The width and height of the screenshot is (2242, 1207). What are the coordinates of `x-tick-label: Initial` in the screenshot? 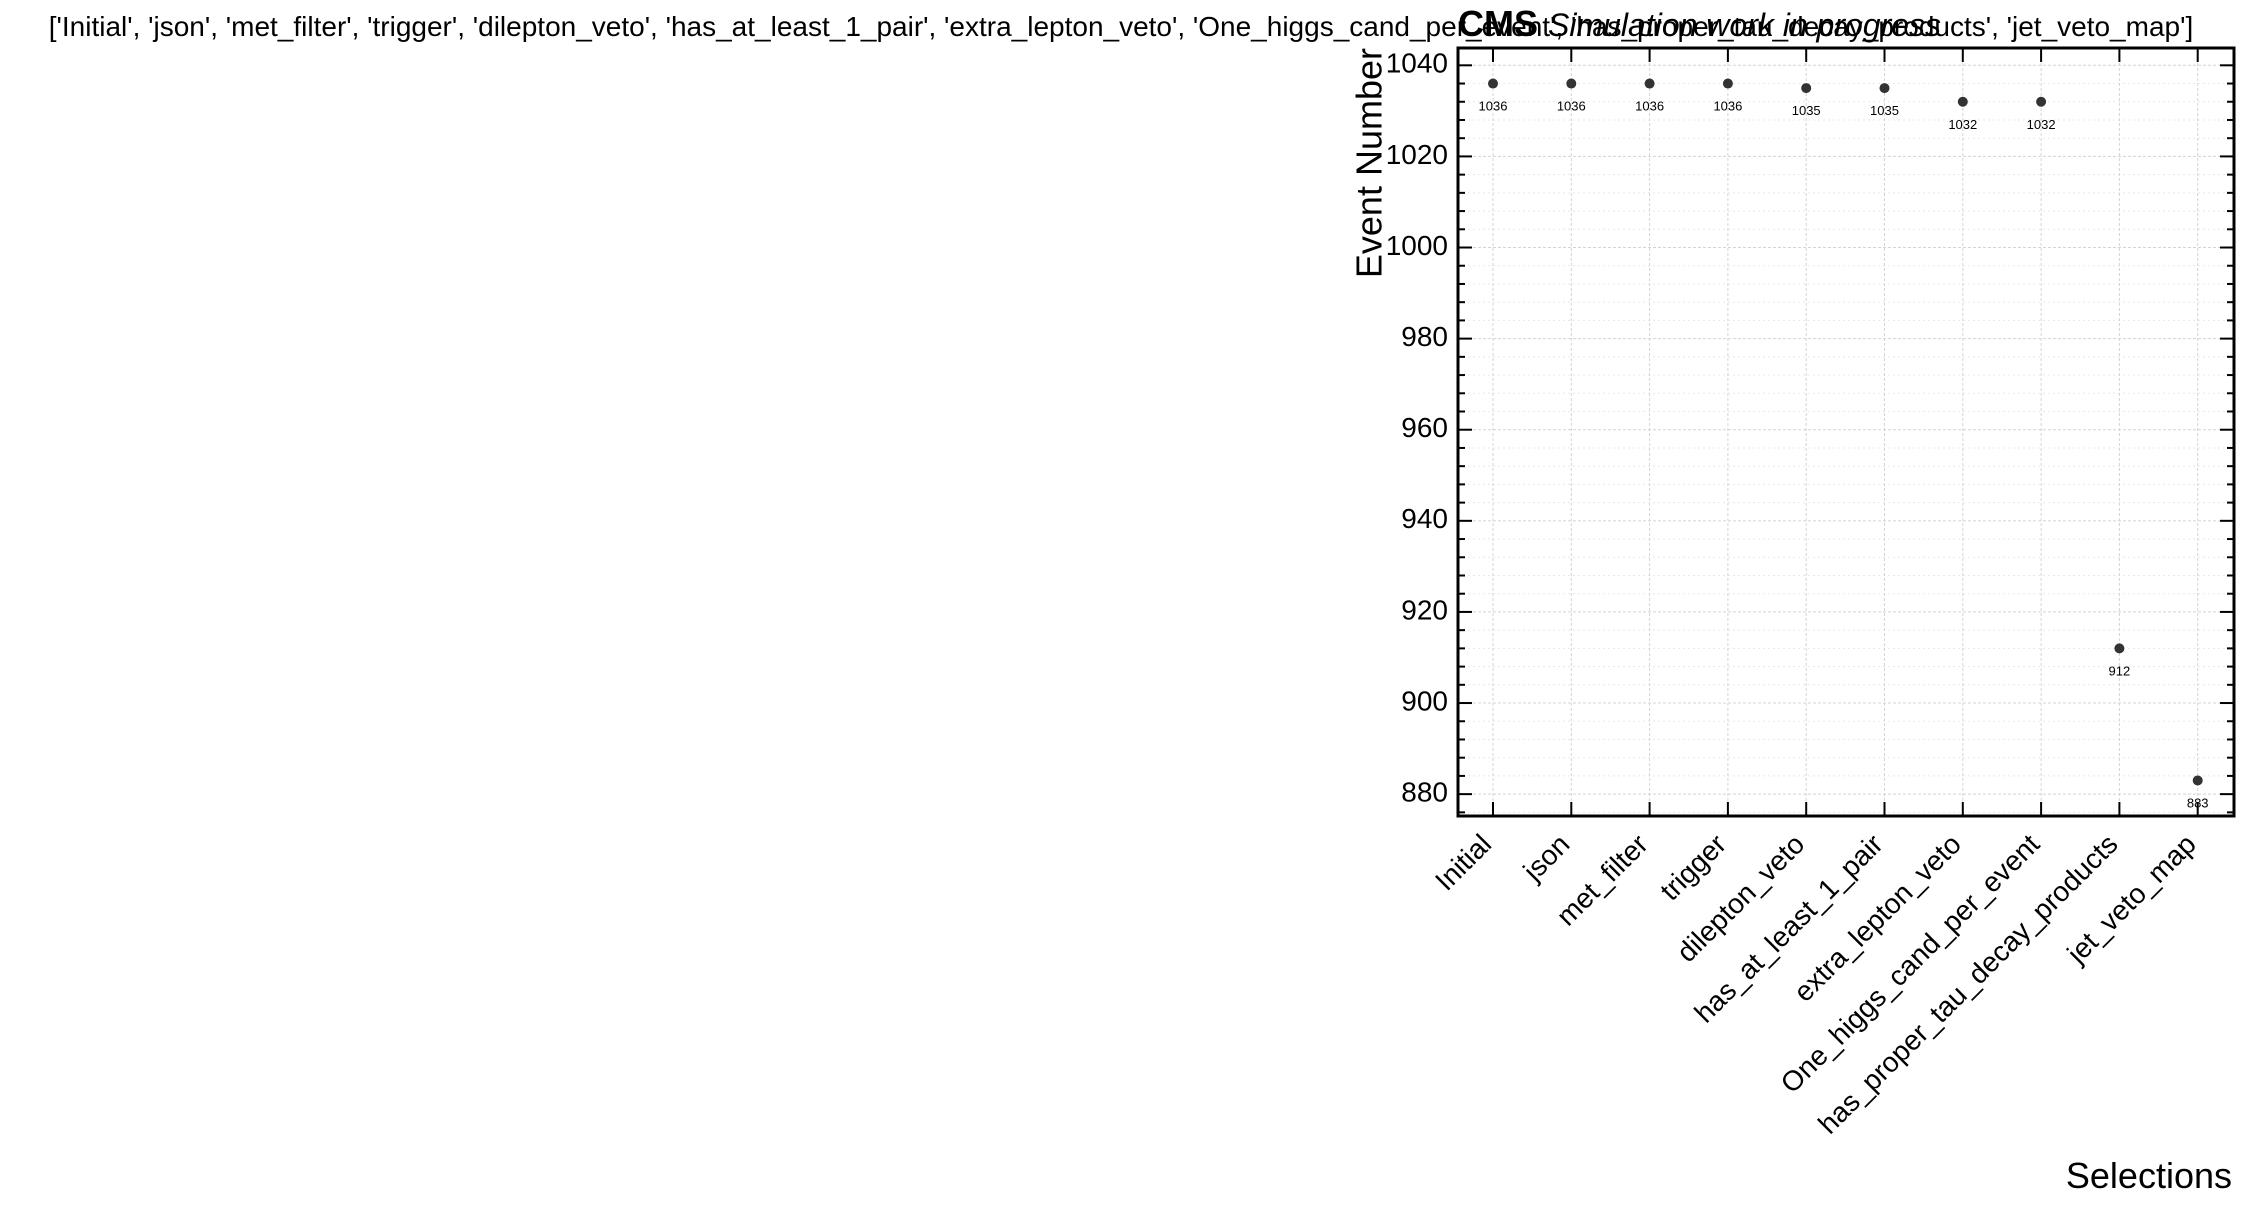 It's located at (1463, 862).